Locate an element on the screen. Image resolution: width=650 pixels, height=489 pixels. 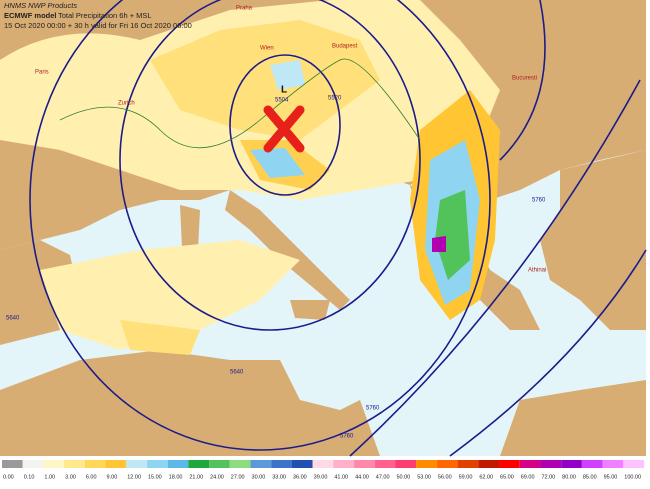
contour-label: 5504 is located at coordinates (282, 101).